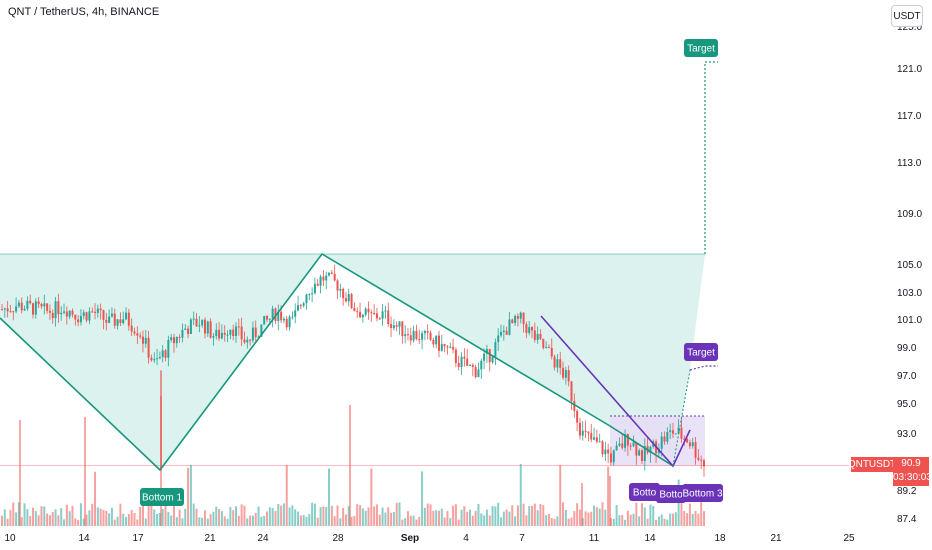  Describe the element at coordinates (711, 157) in the screenshot. I see `target-1-projection` at that location.